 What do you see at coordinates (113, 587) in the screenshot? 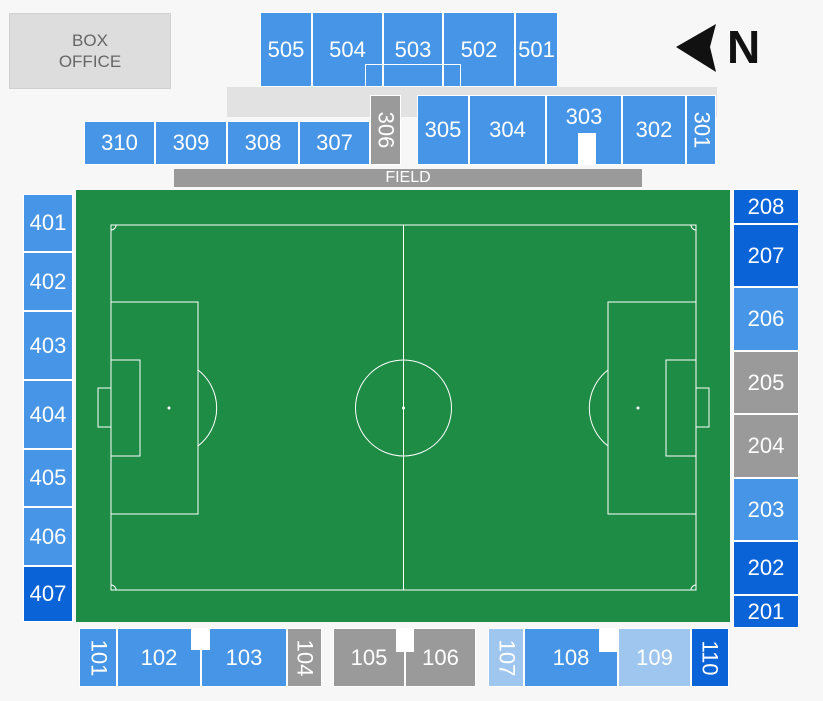
I see `corner-arc-bl` at bounding box center [113, 587].